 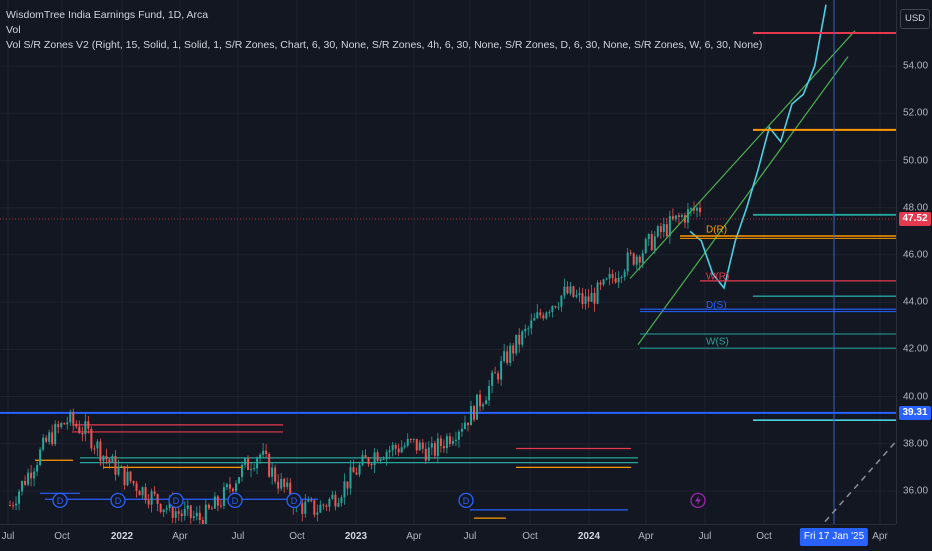 I want to click on x-tick-label: 2023, so click(x=356, y=536).